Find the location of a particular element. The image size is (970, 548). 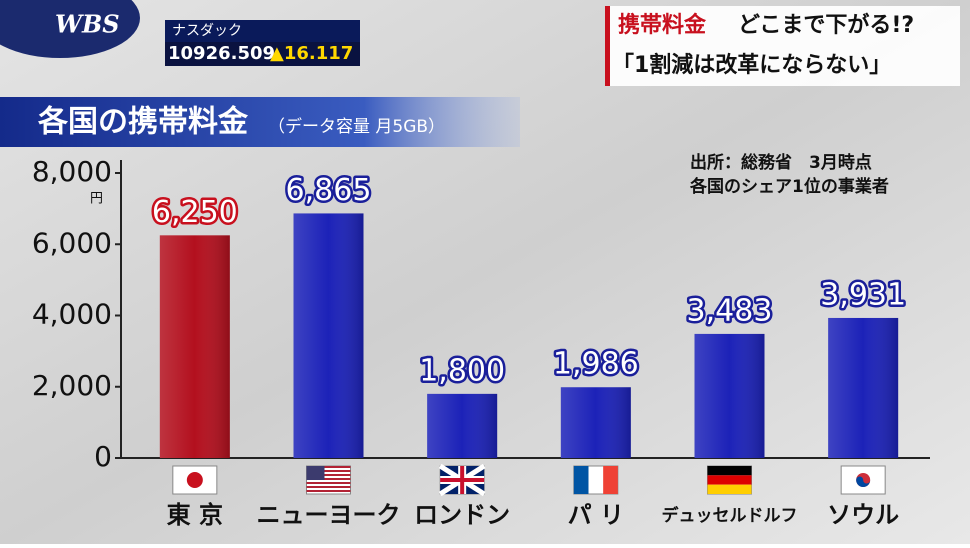

value-label: 6,250 is located at coordinates (195, 212).